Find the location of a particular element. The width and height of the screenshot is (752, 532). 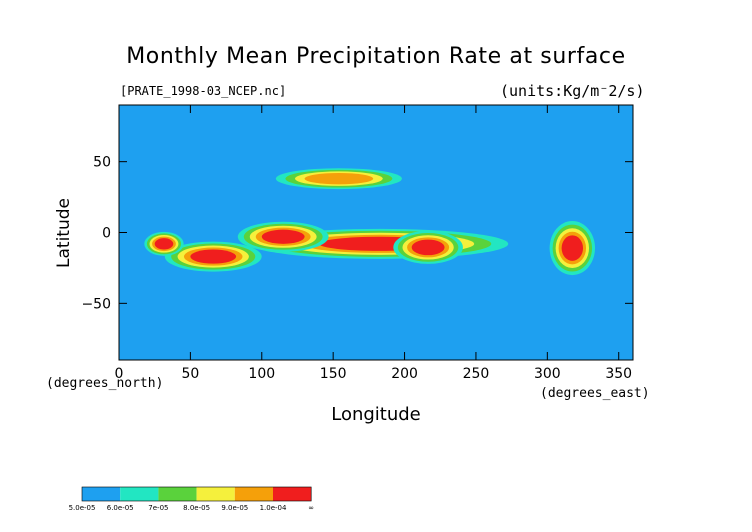

colorbar-border is located at coordinates (196, 494).